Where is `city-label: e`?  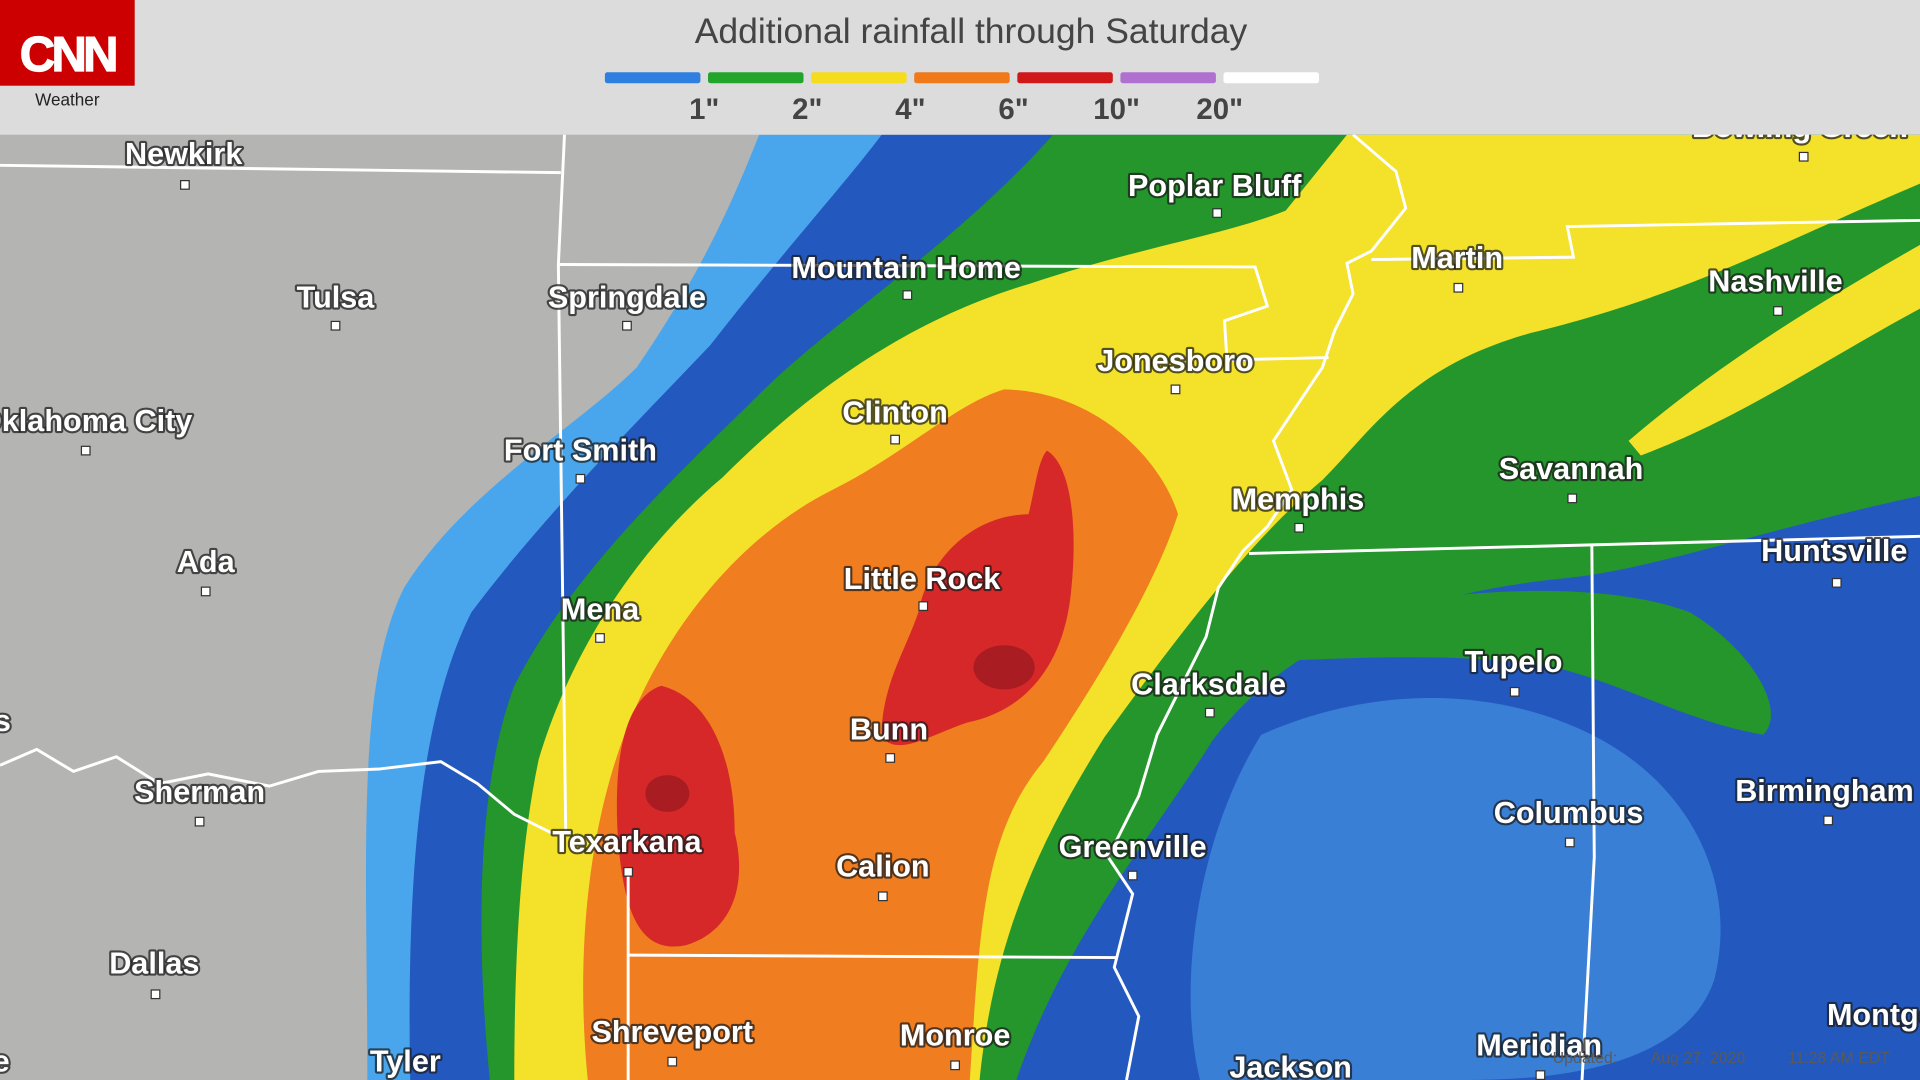
city-label: e is located at coordinates (5, 1061).